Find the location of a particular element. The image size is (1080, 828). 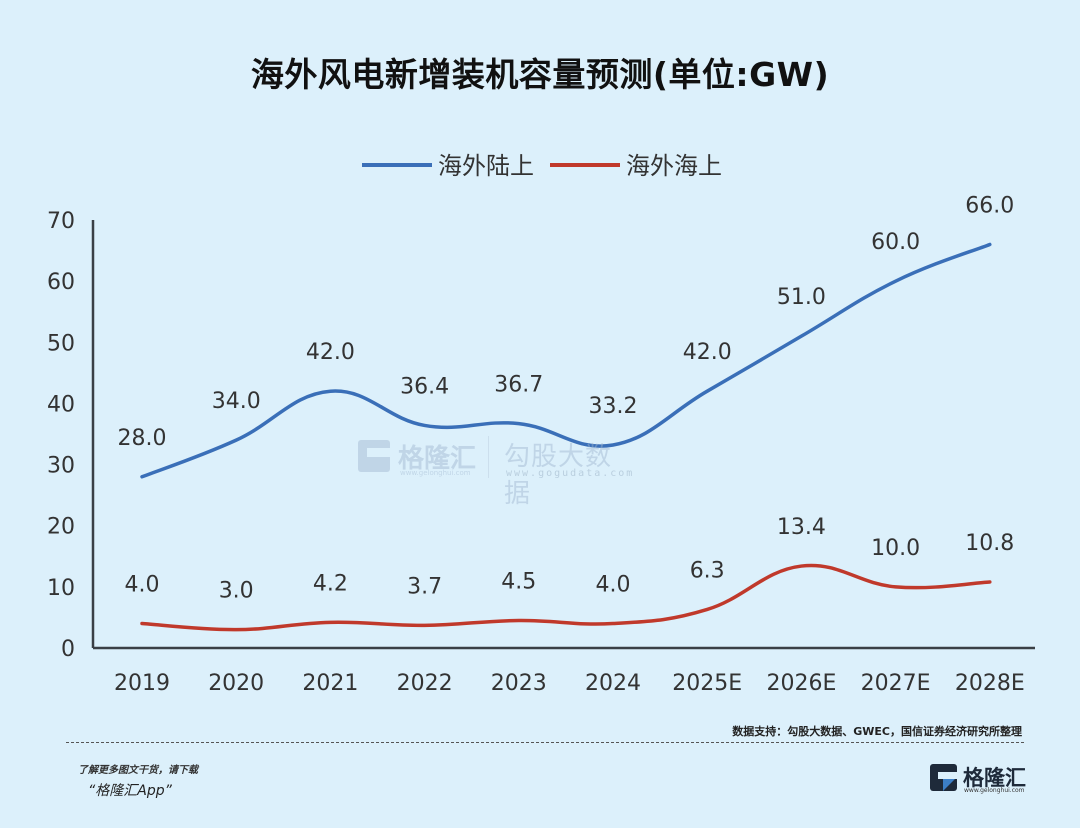

x-tick-label: 2027E is located at coordinates (896, 683).